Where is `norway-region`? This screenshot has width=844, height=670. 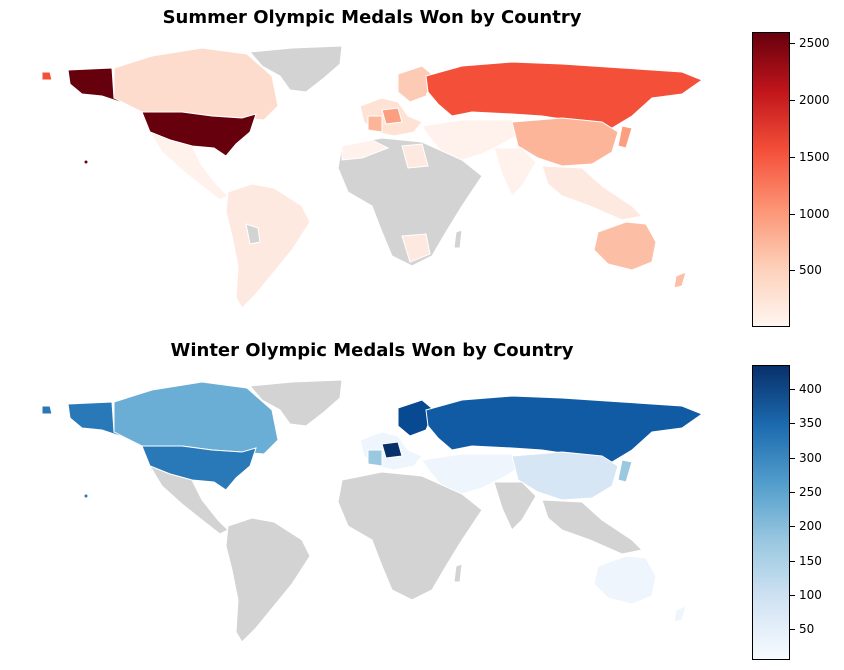 norway-region is located at coordinates (416, 418).